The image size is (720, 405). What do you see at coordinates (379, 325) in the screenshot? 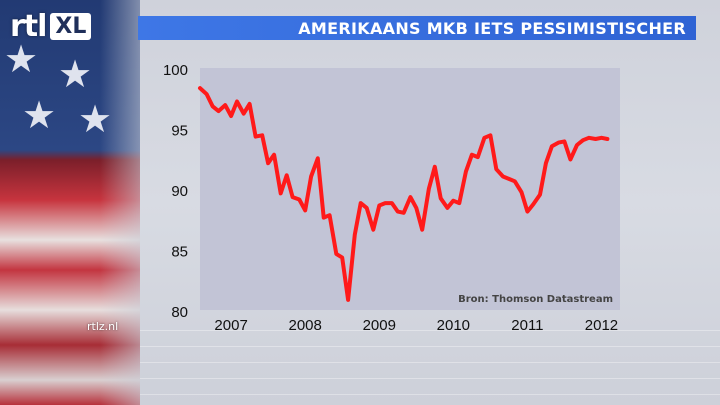
I see `x-tick-label: 2009` at bounding box center [379, 325].